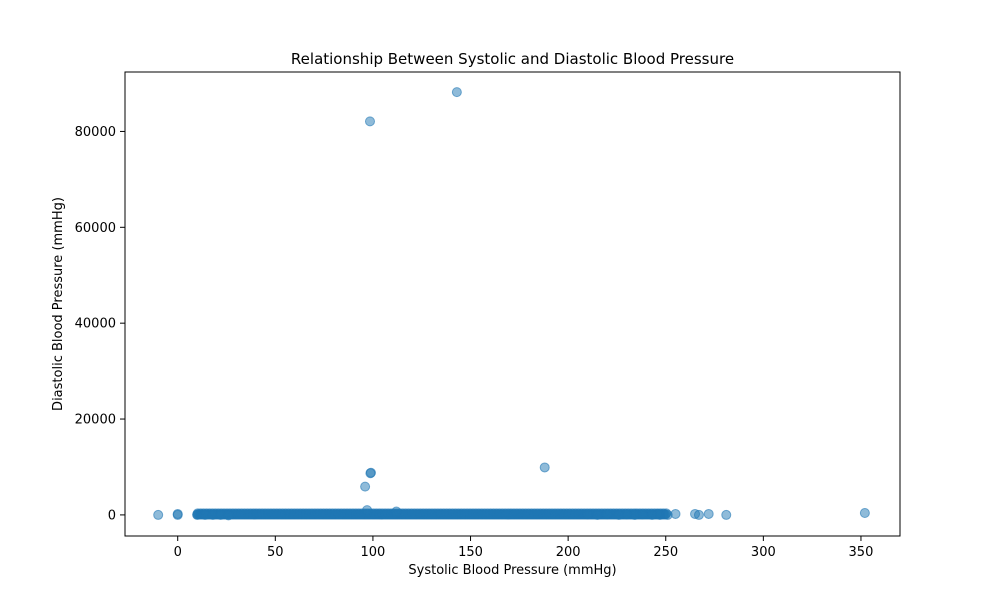 The height and width of the screenshot is (600, 1000). I want to click on x-tick-label: 200, so click(568, 552).